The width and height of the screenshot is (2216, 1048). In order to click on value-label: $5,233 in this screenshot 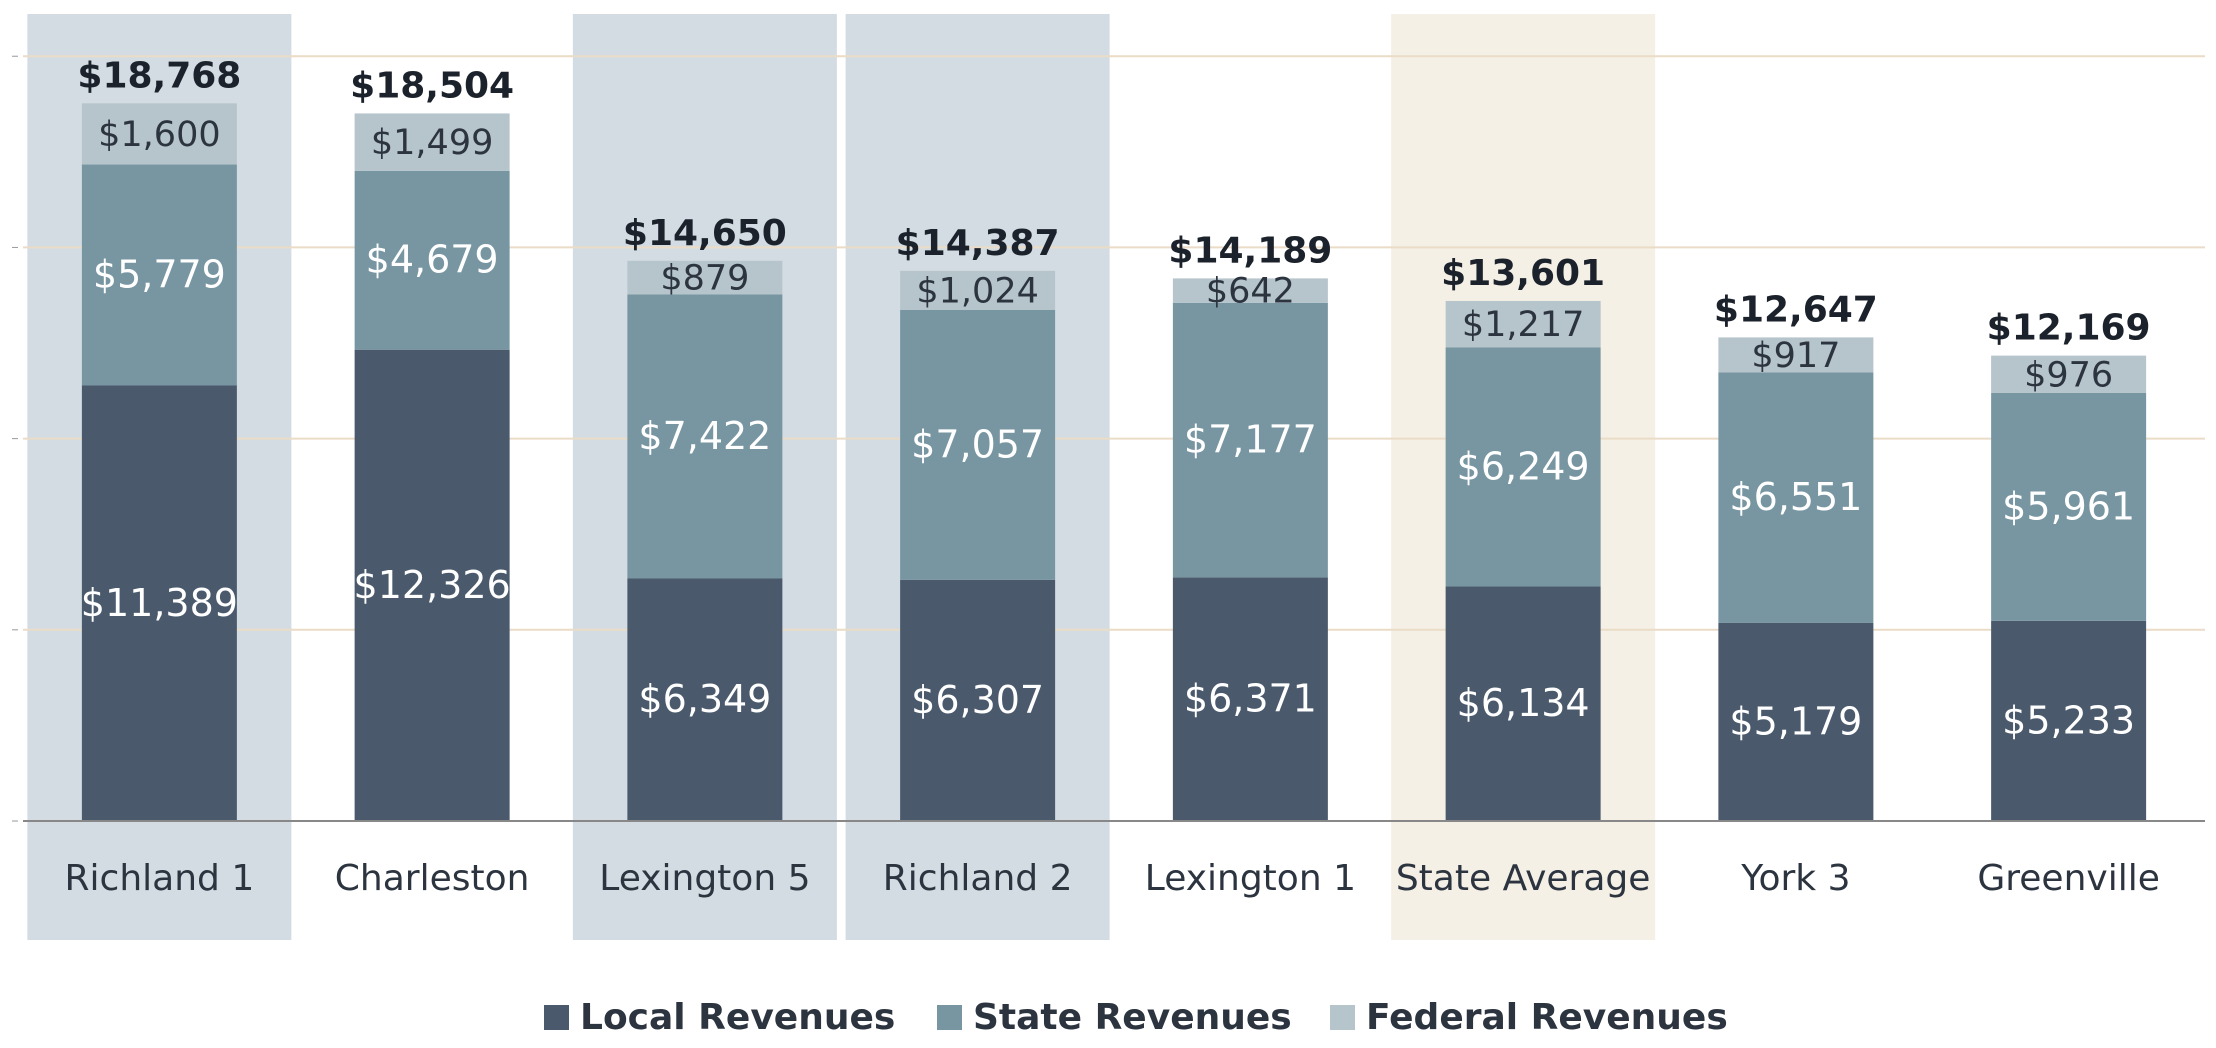, I will do `click(2068, 720)`.